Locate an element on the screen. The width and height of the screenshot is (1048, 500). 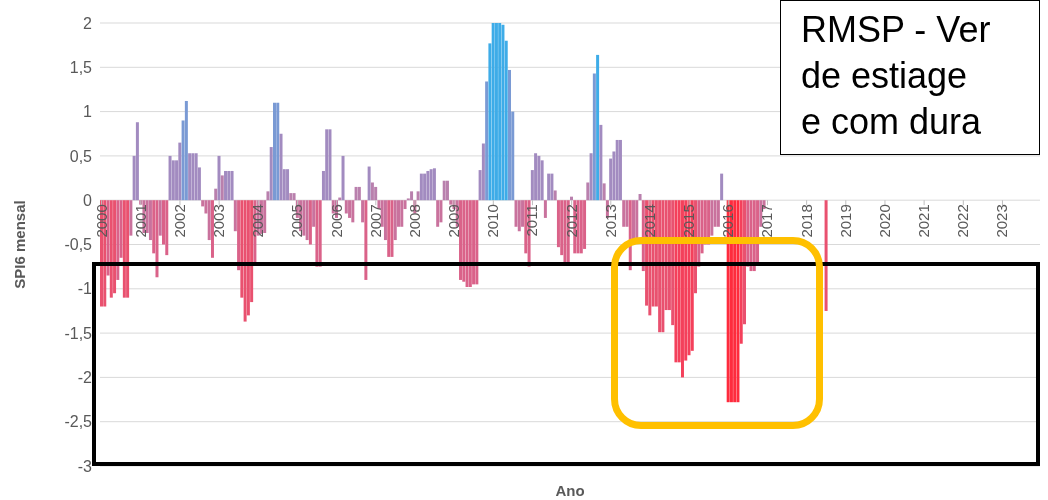
x-tick-label: 2010 is located at coordinates (493, 221).